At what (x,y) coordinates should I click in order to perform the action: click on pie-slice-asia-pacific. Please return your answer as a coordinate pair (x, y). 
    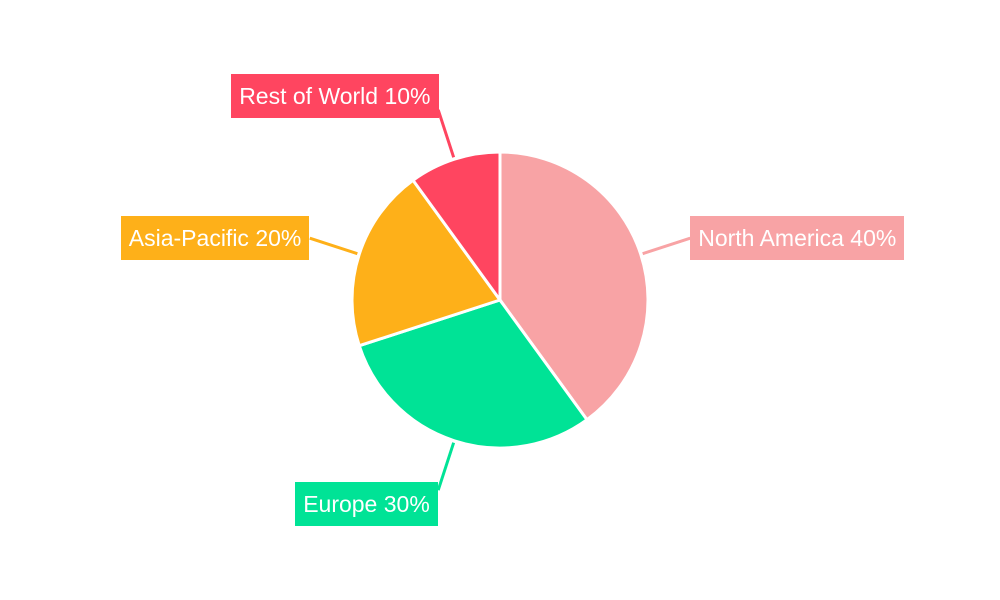
    Looking at the image, I should click on (426, 263).